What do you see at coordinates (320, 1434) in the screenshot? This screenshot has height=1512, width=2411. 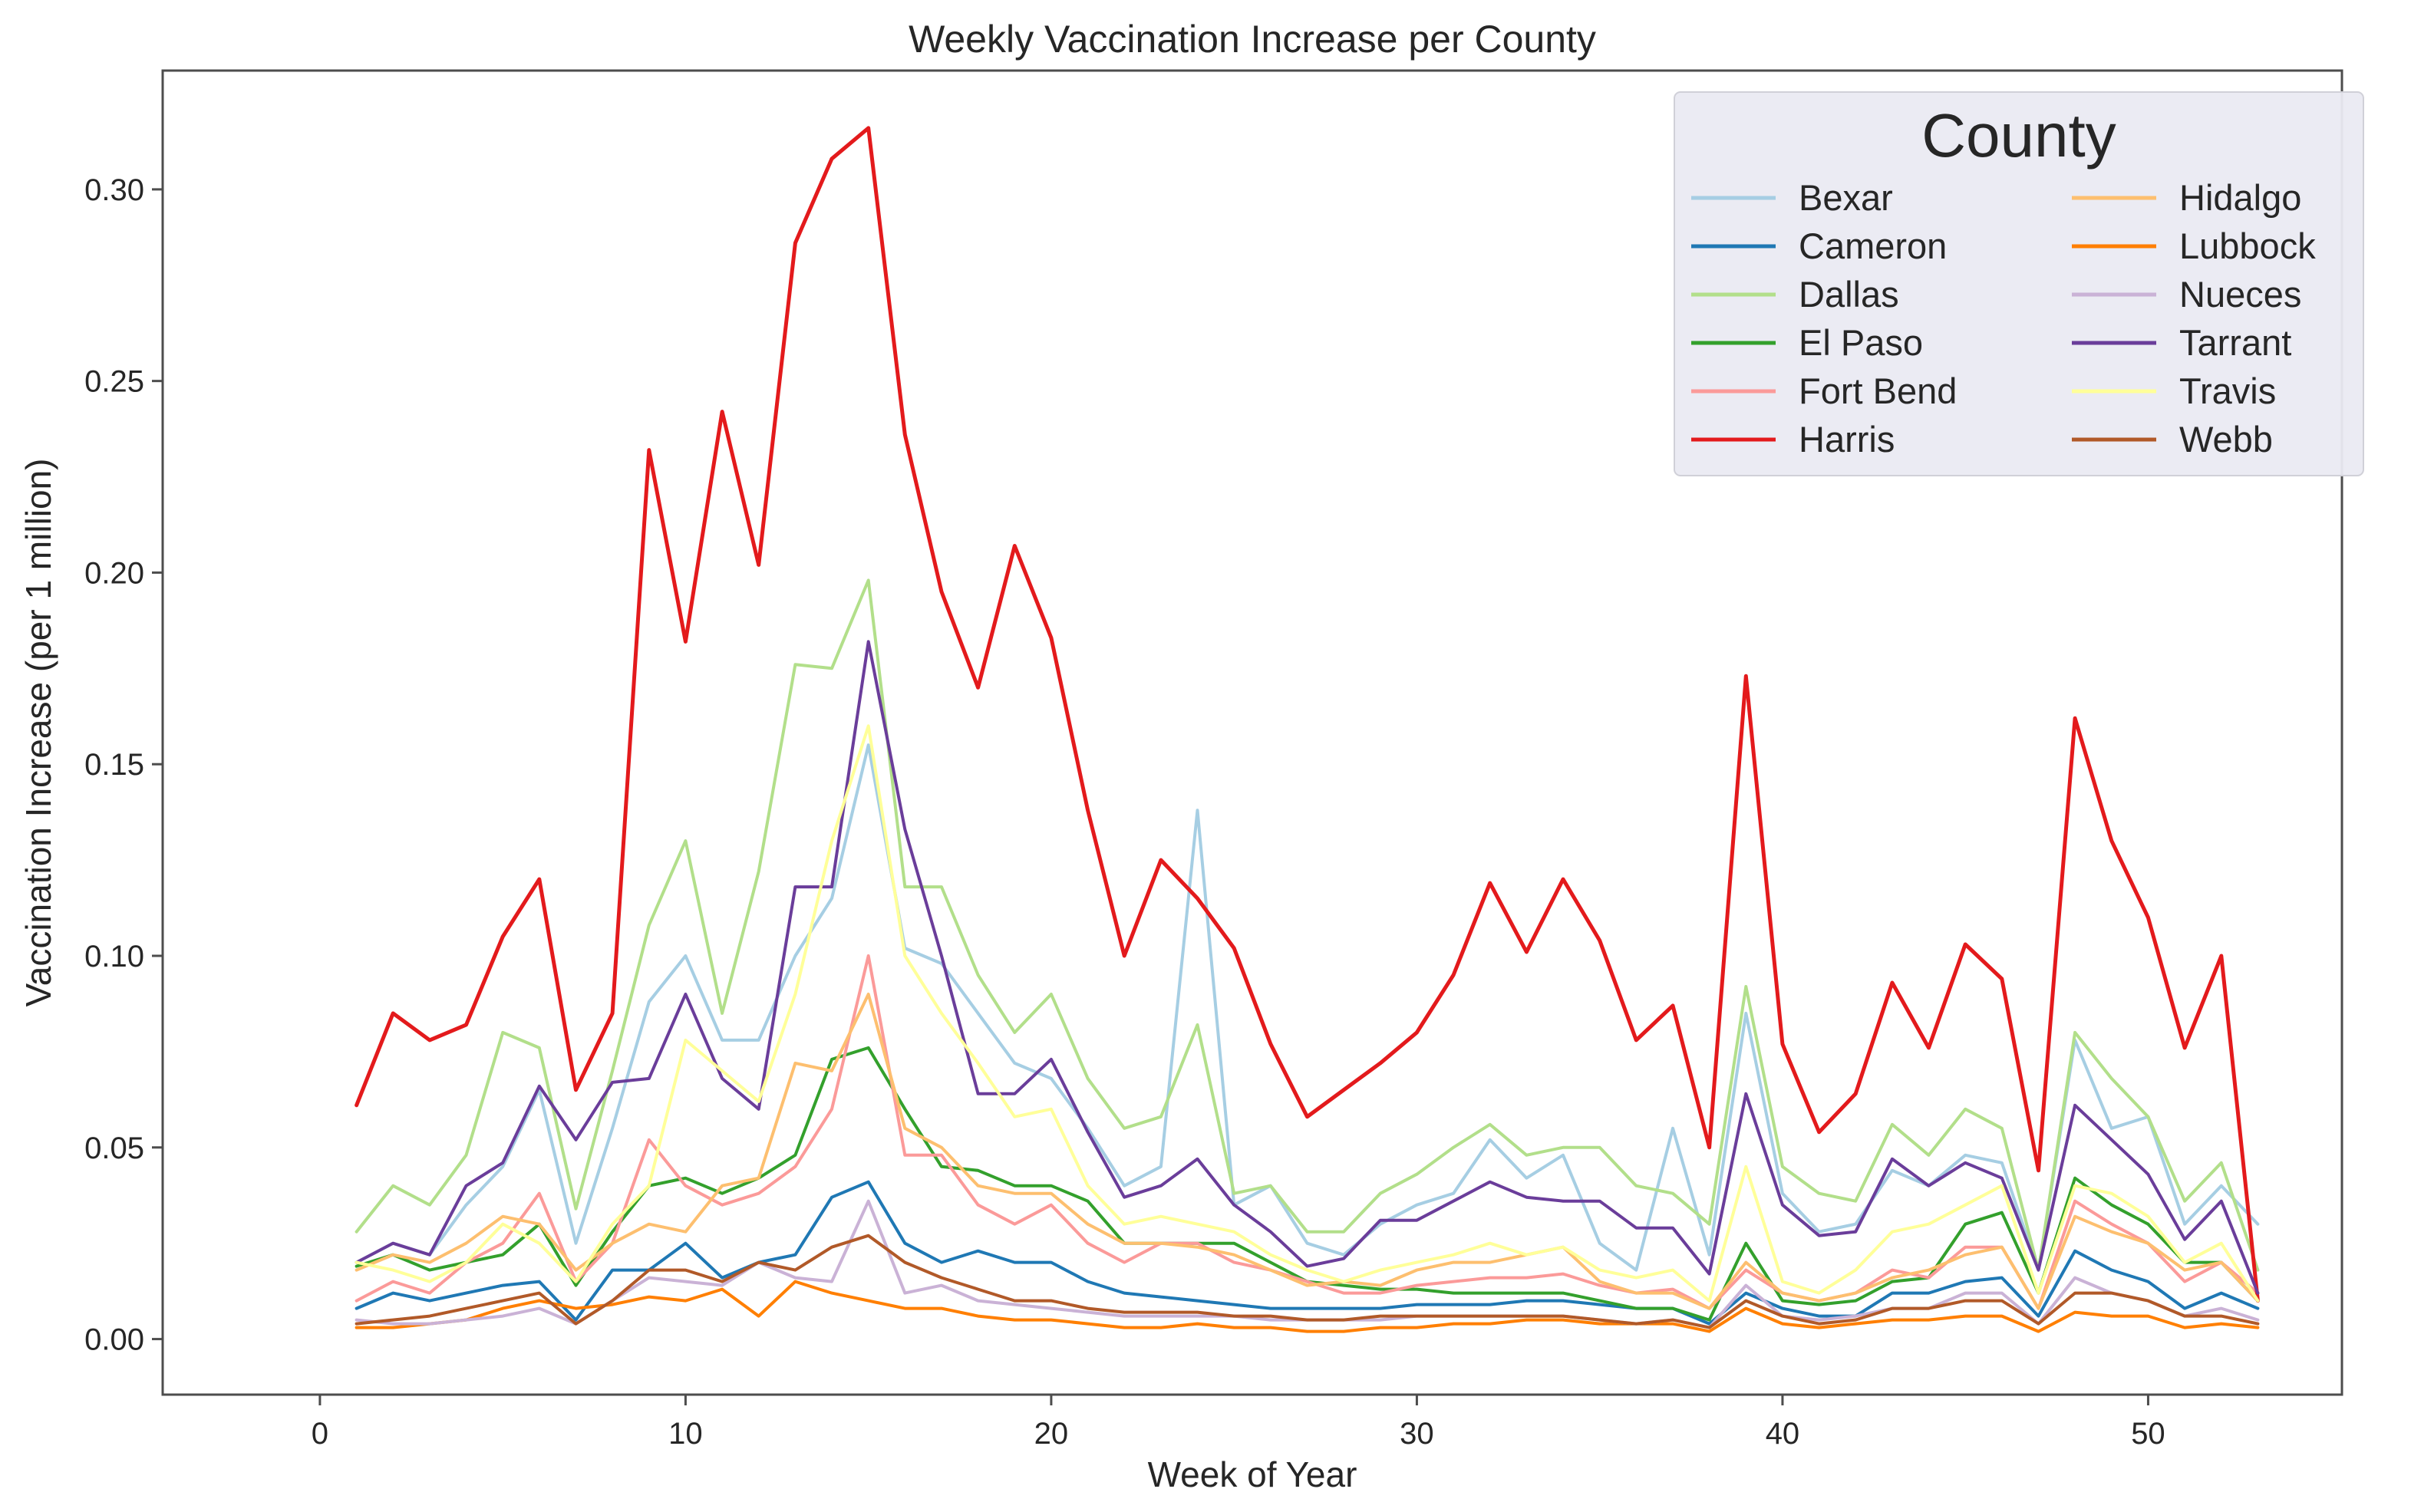 I see `x-tick-label: 0` at bounding box center [320, 1434].